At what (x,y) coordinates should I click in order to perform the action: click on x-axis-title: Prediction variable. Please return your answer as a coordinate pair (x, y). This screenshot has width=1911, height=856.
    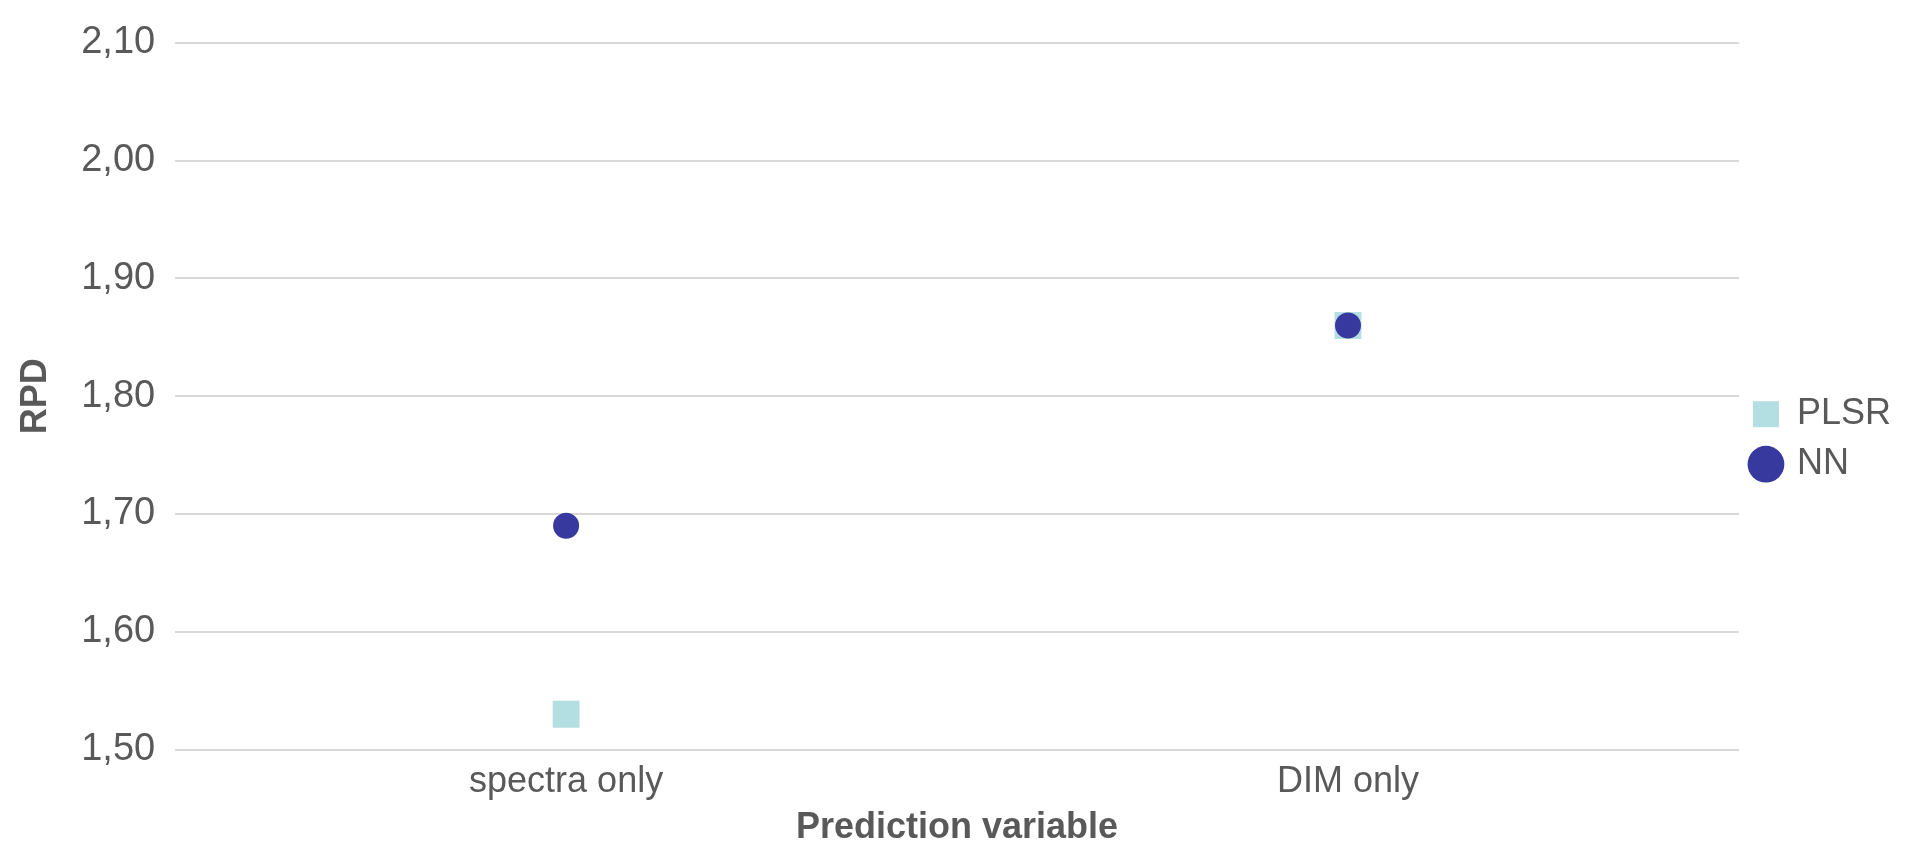
    Looking at the image, I should click on (957, 826).